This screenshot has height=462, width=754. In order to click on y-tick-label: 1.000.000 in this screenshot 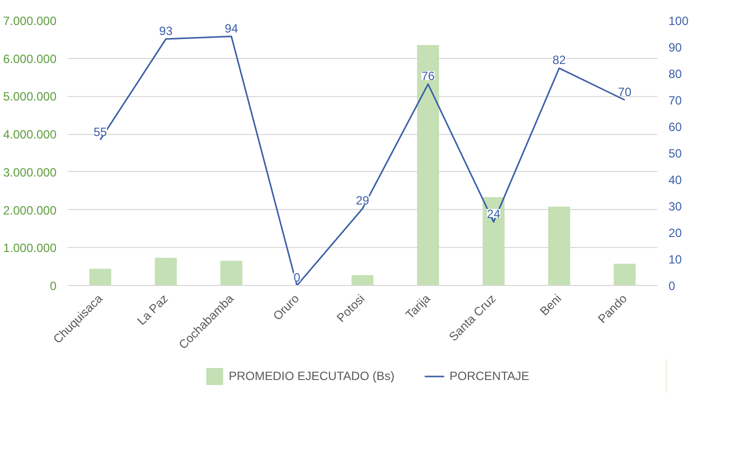, I will do `click(30, 248)`.